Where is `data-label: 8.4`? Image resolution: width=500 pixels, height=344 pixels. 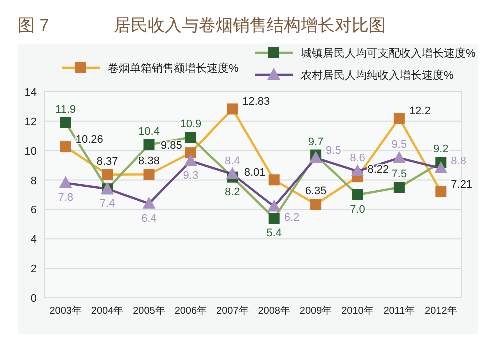 data-label: 8.4 is located at coordinates (232, 161).